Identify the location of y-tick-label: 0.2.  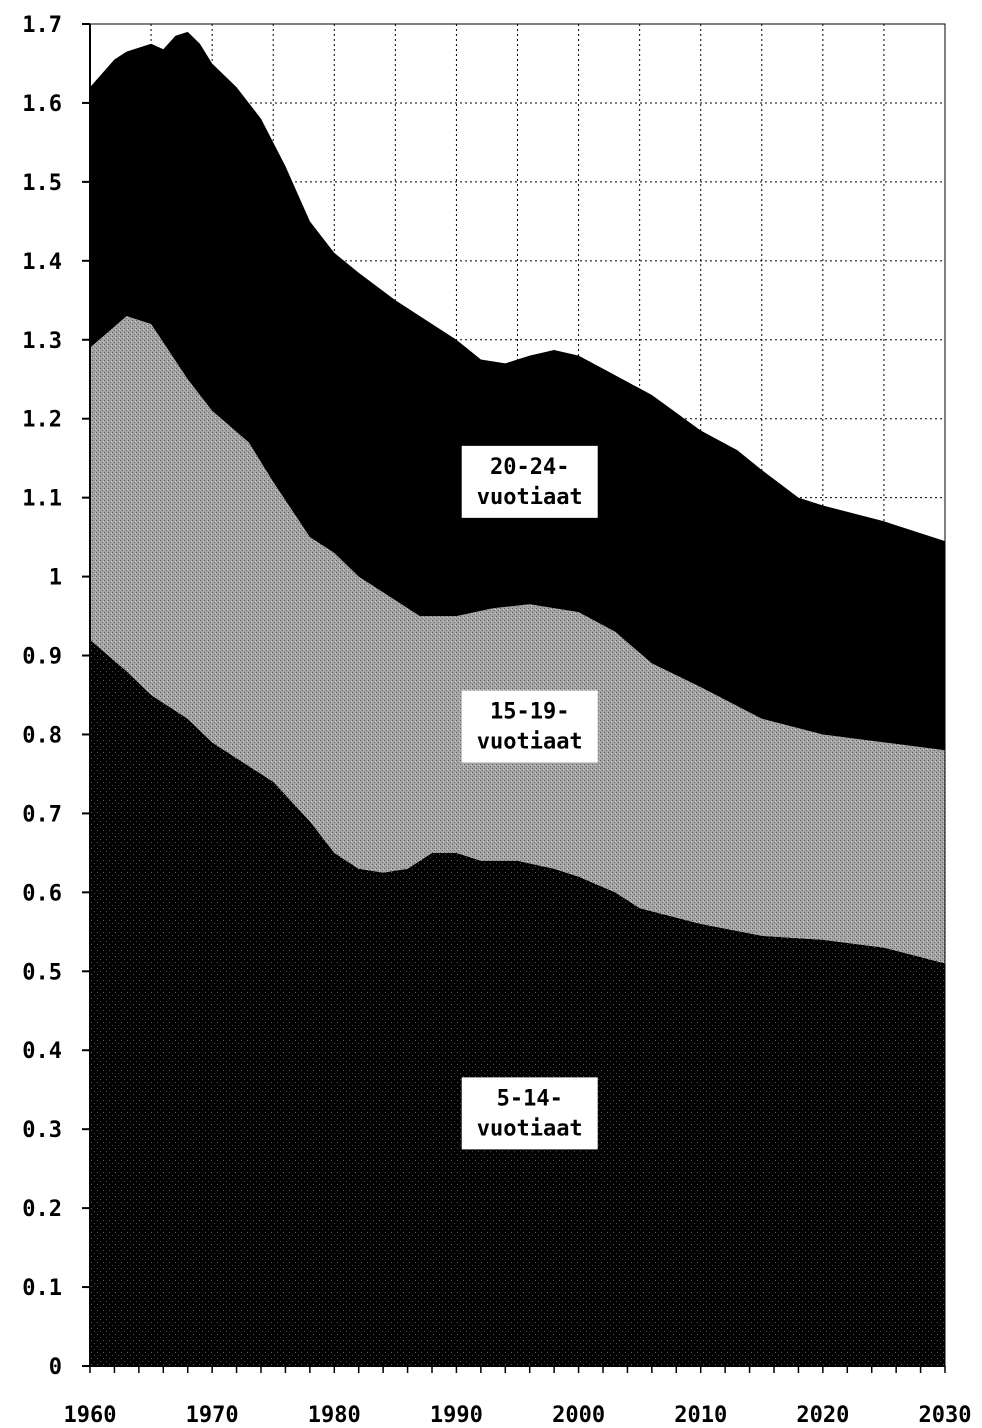
(42, 1209).